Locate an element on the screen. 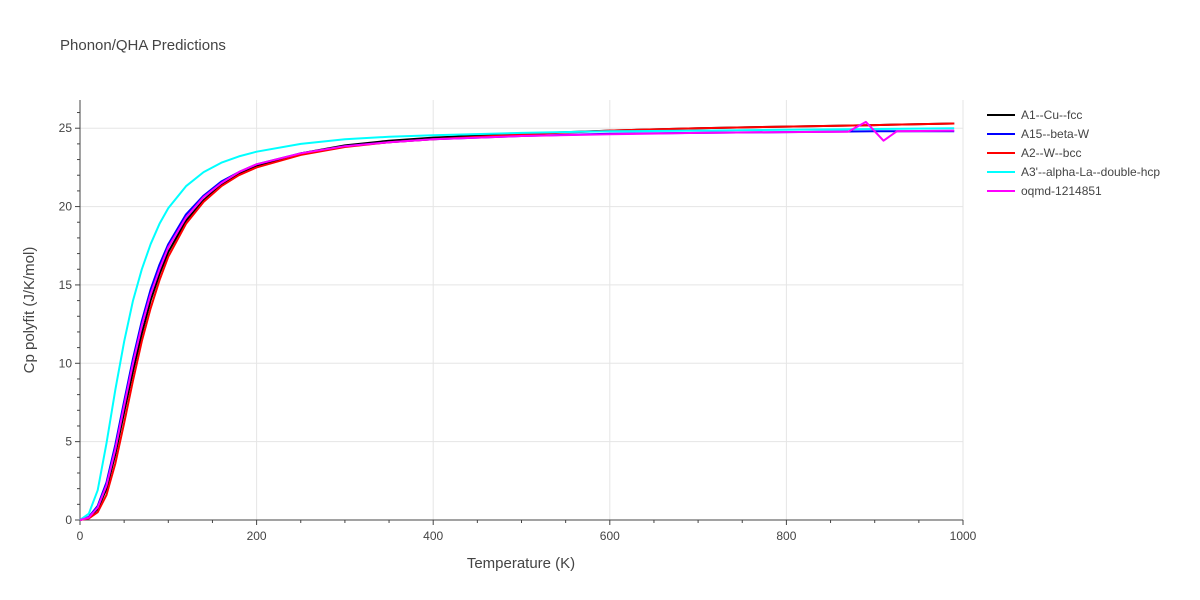 This screenshot has height=600, width=1200. legend-label: A15--beta-W is located at coordinates (1055, 134).